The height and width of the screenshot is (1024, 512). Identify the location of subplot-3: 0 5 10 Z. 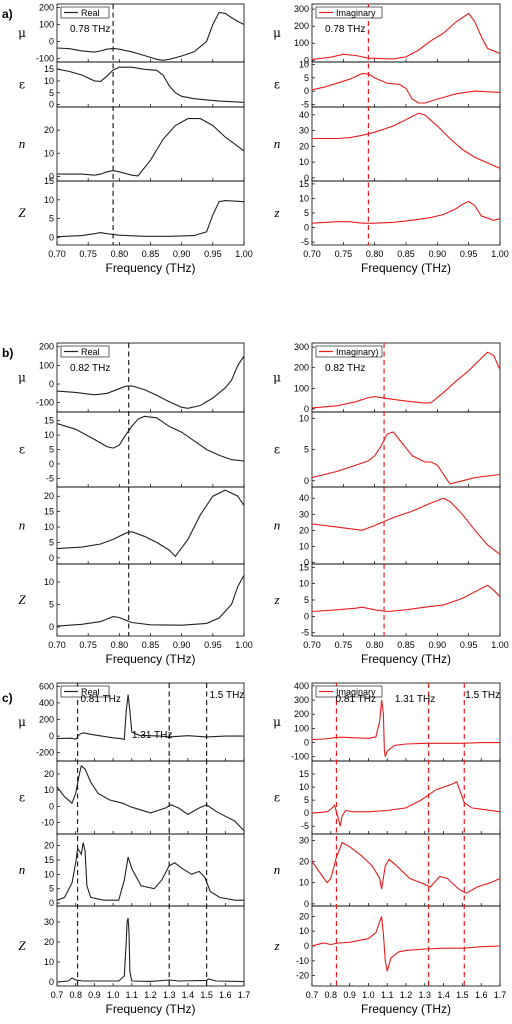
(131, 600).